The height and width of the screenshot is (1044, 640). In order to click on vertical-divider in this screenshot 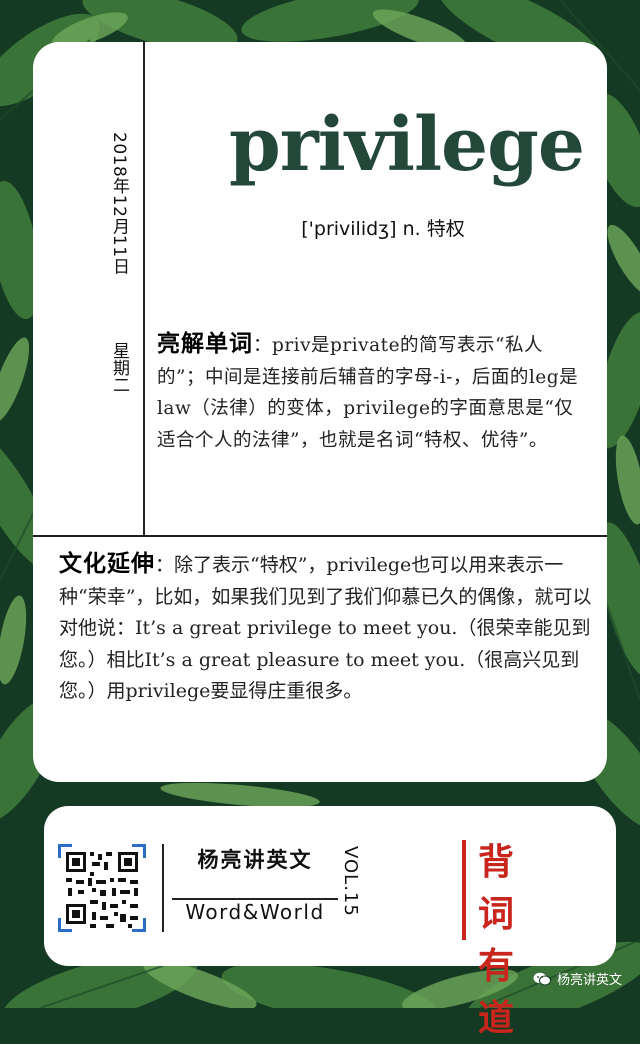, I will do `click(144, 289)`.